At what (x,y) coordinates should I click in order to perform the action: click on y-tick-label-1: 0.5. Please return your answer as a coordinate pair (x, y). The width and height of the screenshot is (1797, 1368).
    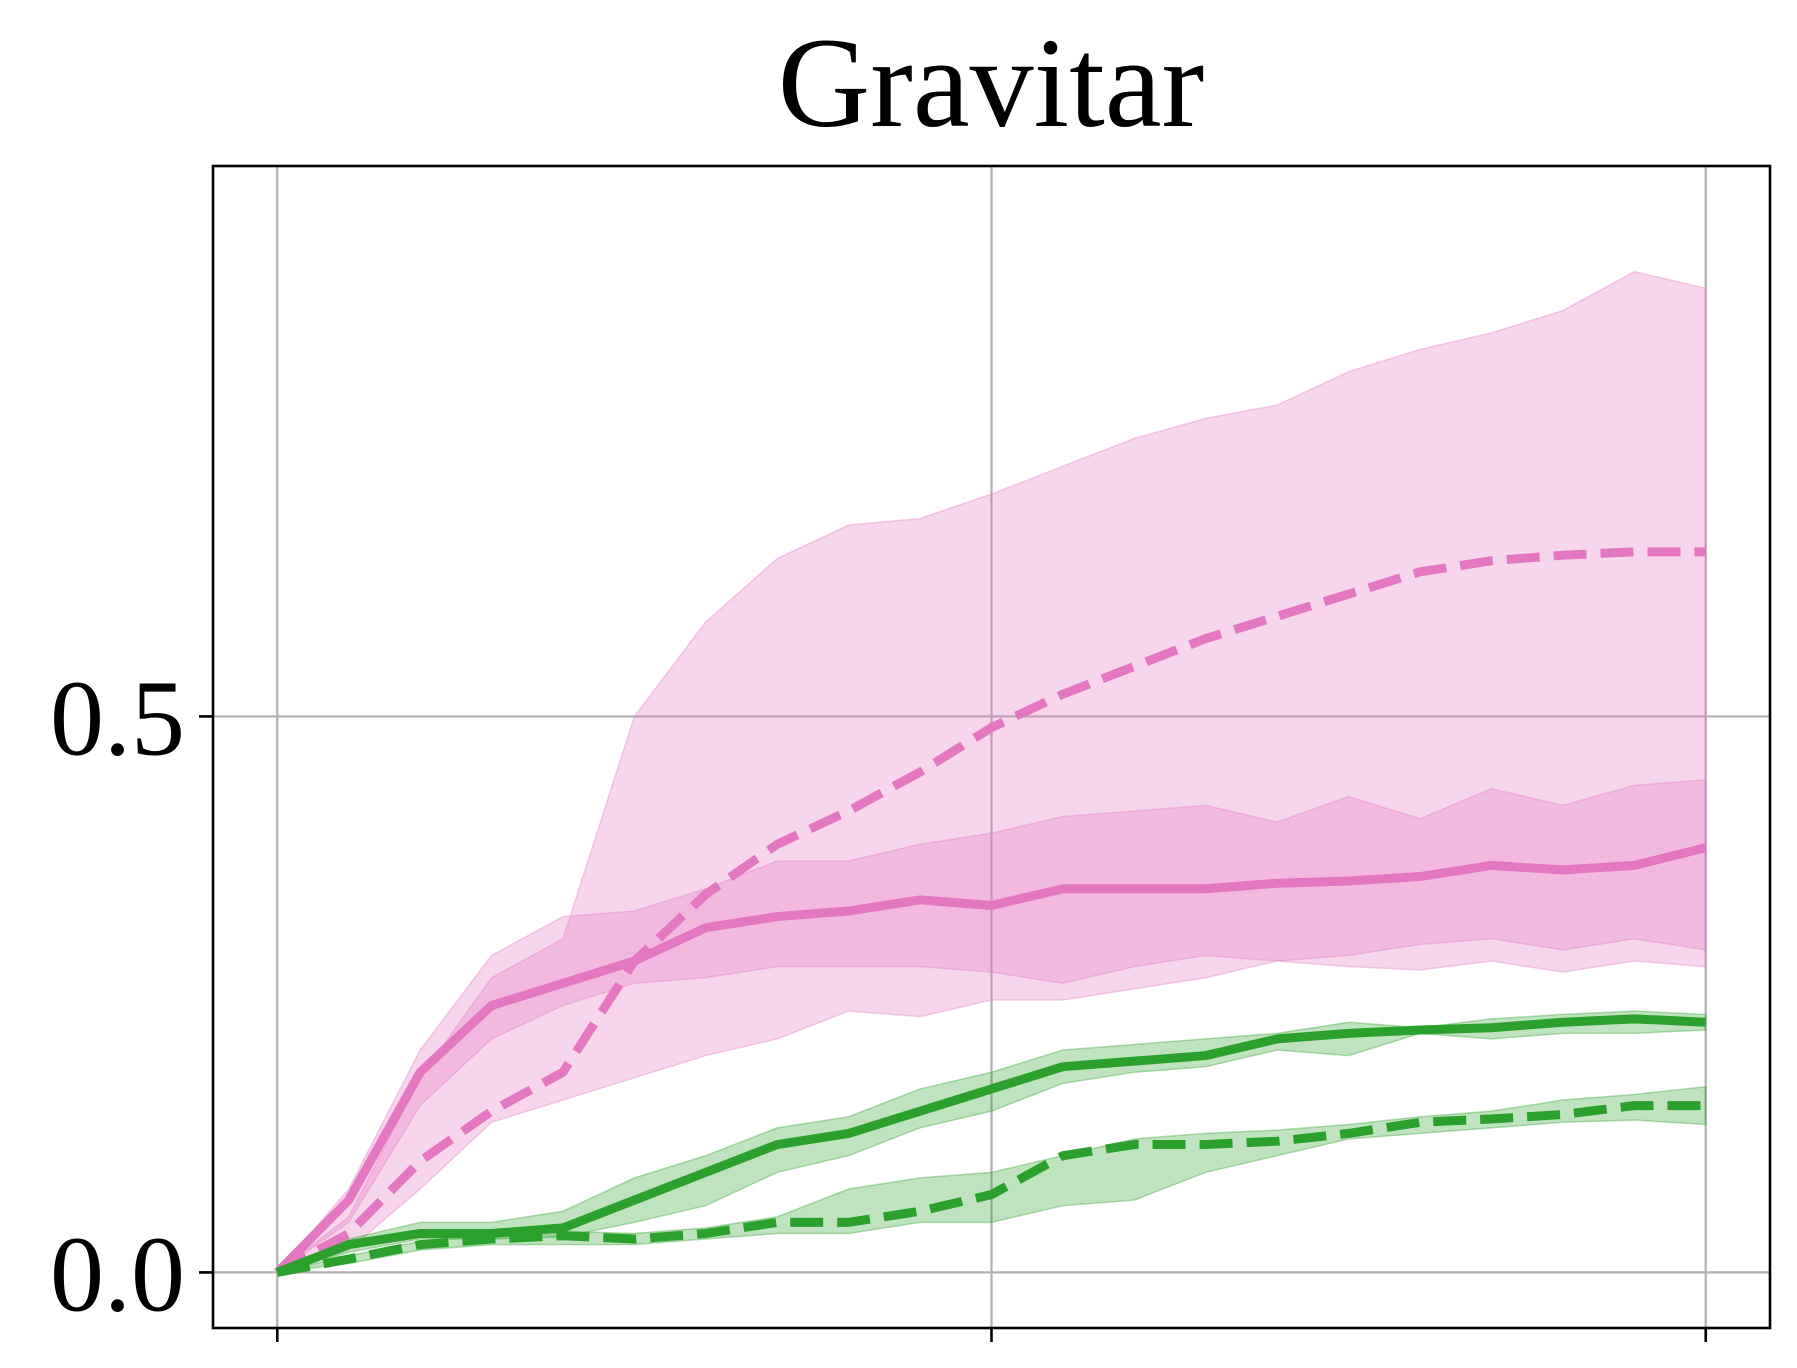
    Looking at the image, I should click on (117, 718).